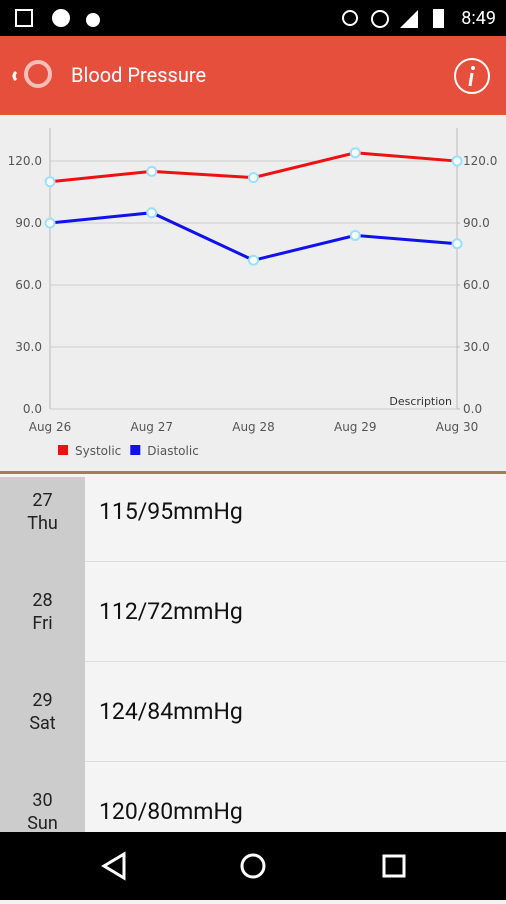 This screenshot has width=506, height=904. I want to click on x-tick-label: Aug 28, so click(253, 427).